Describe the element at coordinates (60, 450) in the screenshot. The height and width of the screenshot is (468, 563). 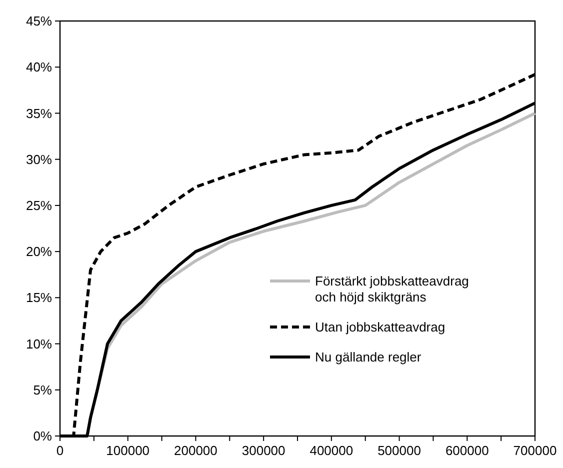
I see `x-tick-label: 0` at that location.